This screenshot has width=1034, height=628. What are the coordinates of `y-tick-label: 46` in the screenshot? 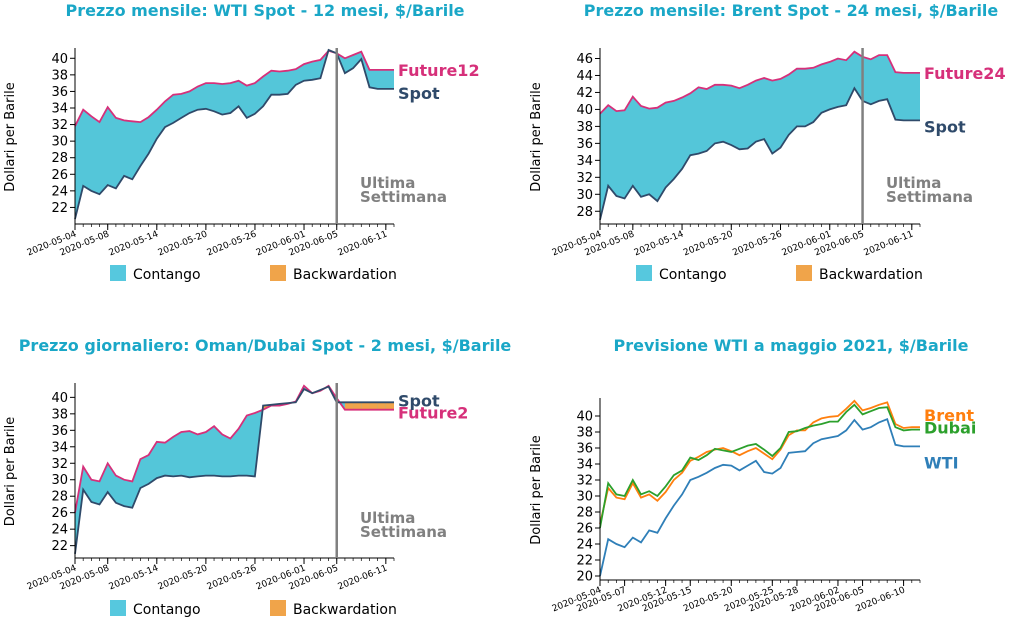 It's located at (584, 59).